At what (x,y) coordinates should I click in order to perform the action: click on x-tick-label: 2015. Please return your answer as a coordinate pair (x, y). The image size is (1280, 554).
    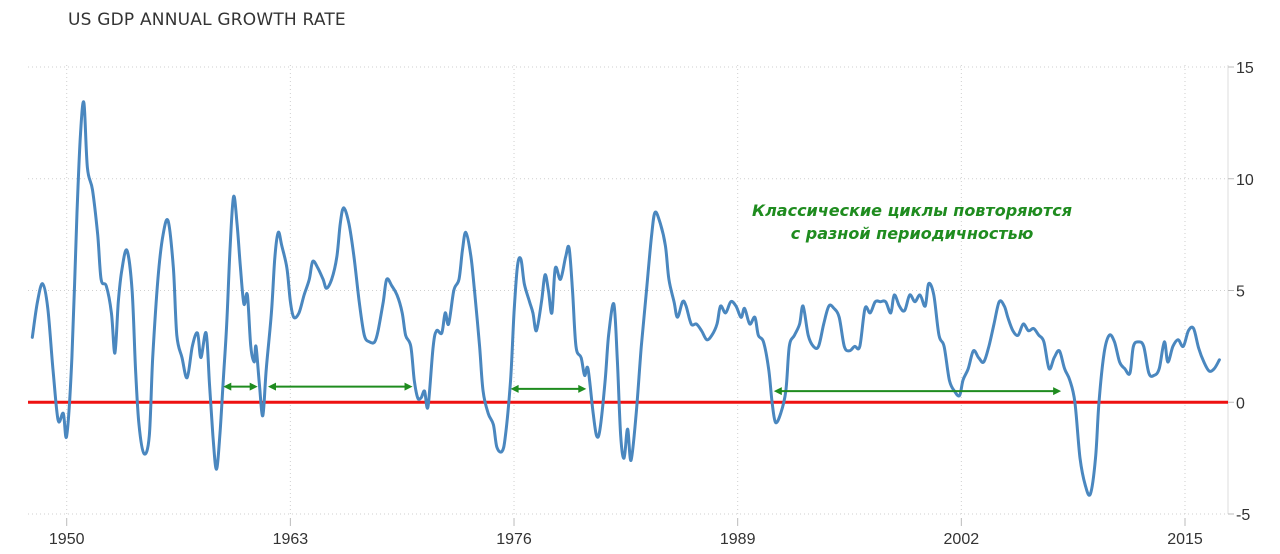
    Looking at the image, I should click on (1185, 539).